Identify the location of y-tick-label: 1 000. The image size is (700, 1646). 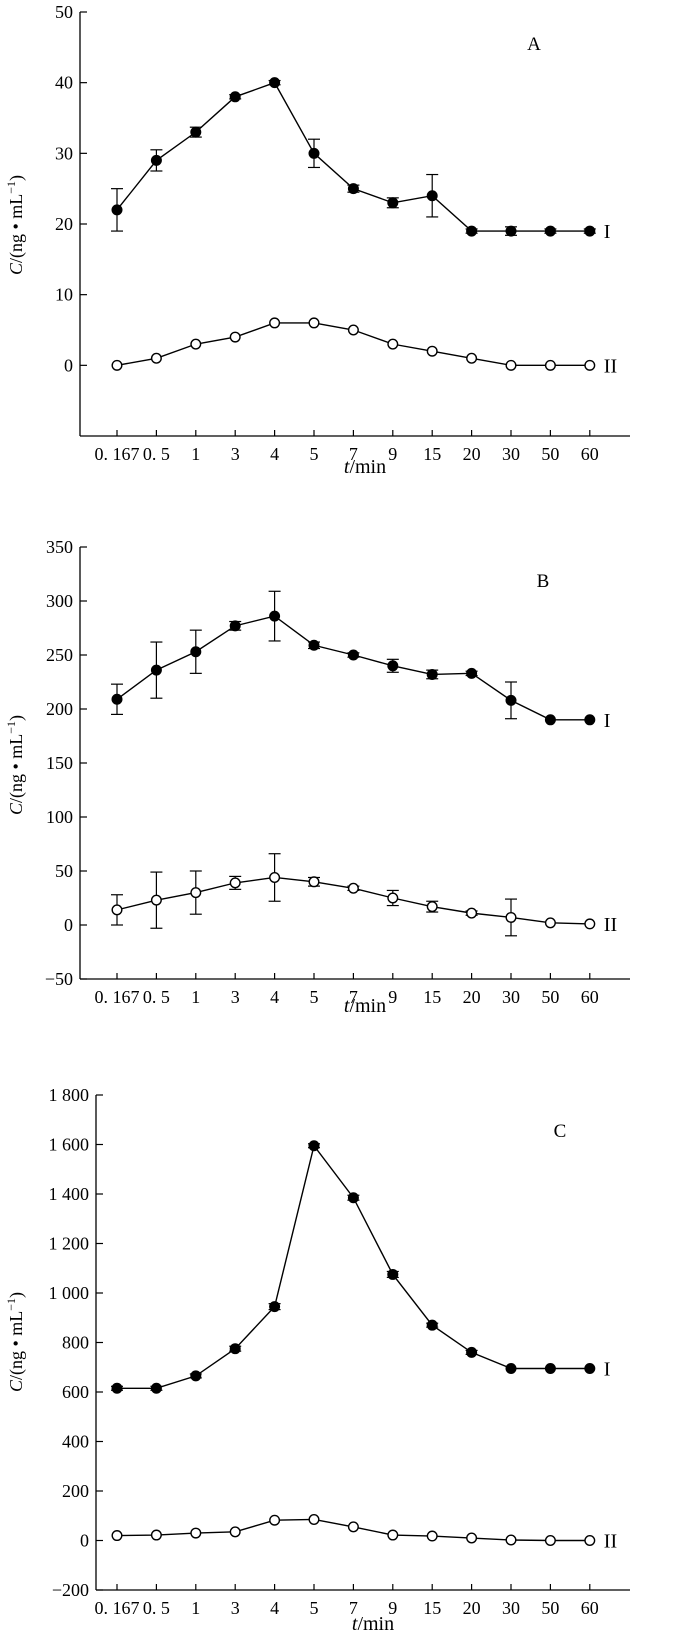
(69, 1293).